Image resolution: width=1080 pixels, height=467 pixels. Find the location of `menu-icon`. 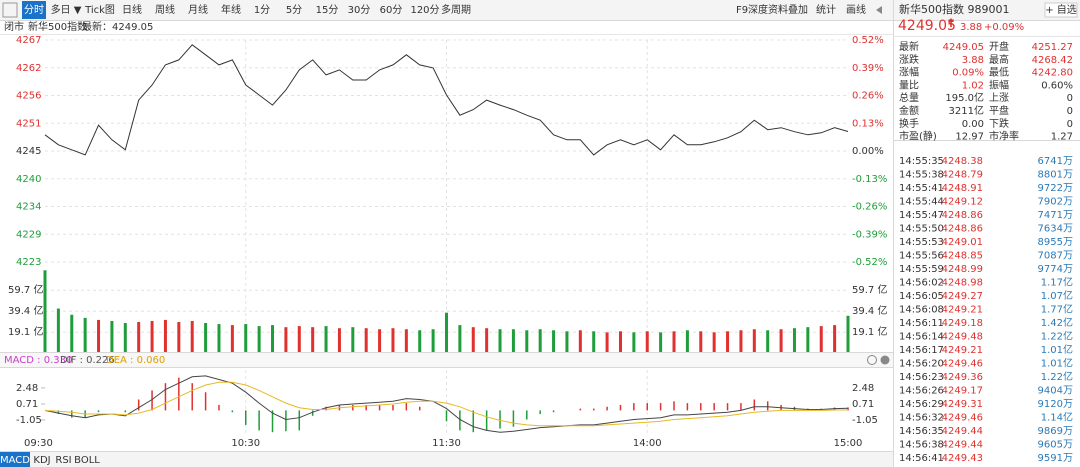

menu-icon is located at coordinates (10, 10).